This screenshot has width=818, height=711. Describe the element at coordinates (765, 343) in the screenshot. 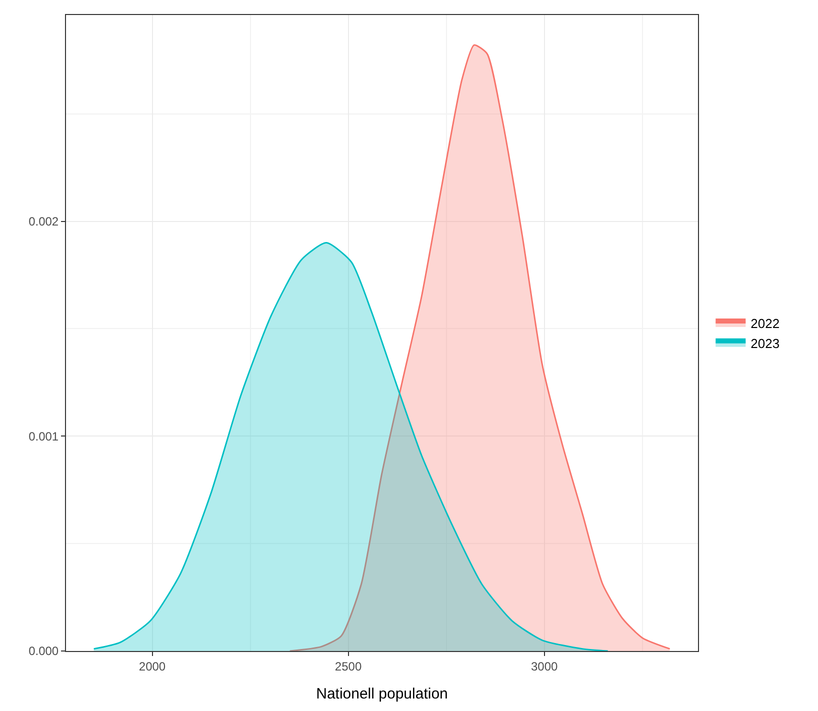

I see `legend-label: 2023` at that location.